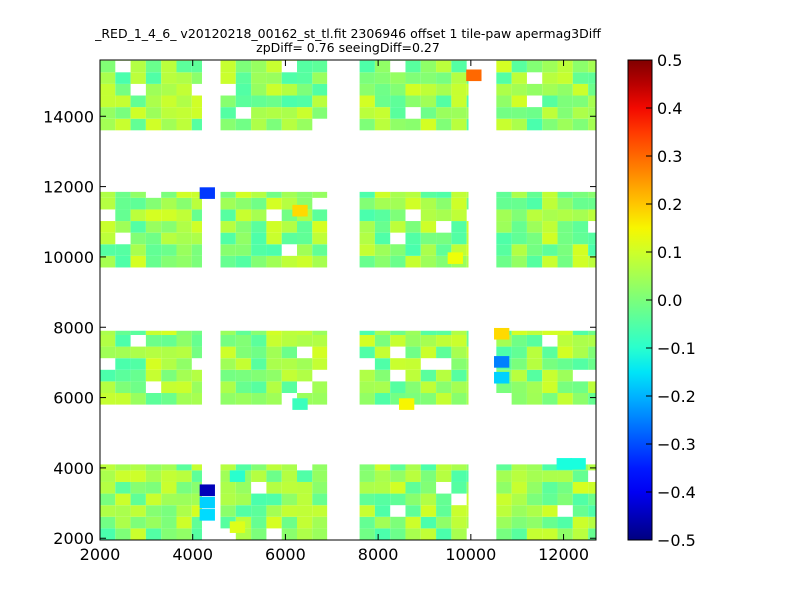 The width and height of the screenshot is (800, 600). What do you see at coordinates (378, 554) in the screenshot?
I see `x-tick-label: 8000` at bounding box center [378, 554].